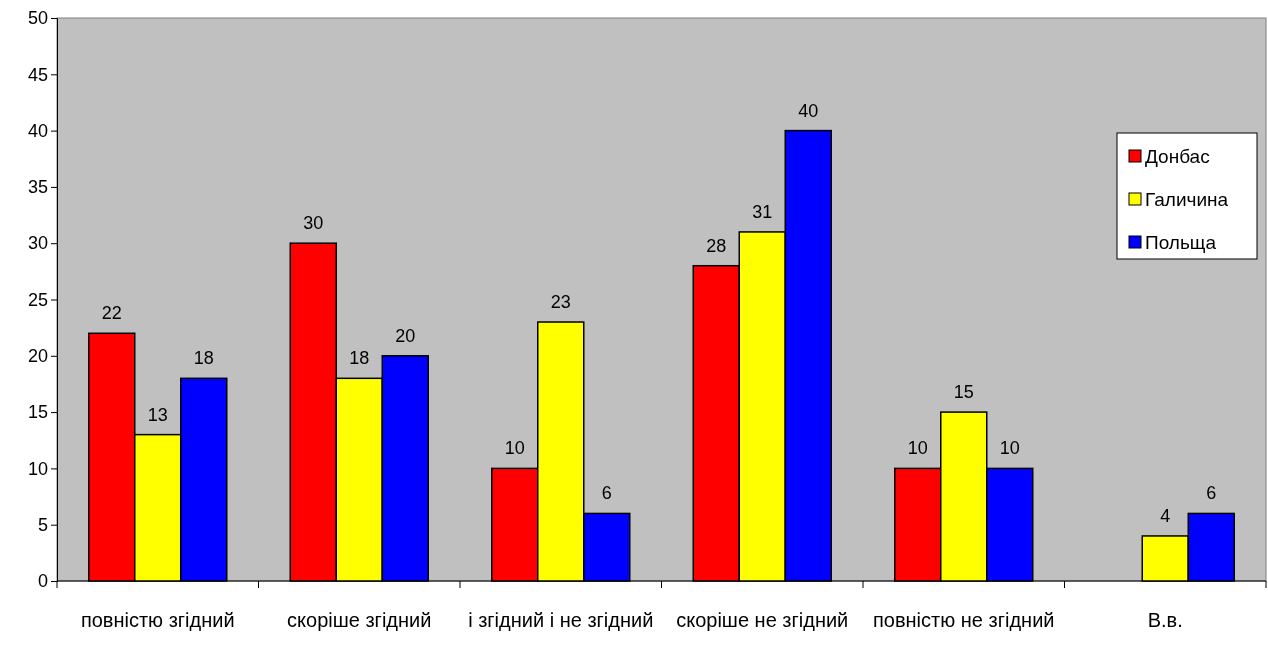  What do you see at coordinates (313, 223) in the screenshot?
I see `data-label: 30` at bounding box center [313, 223].